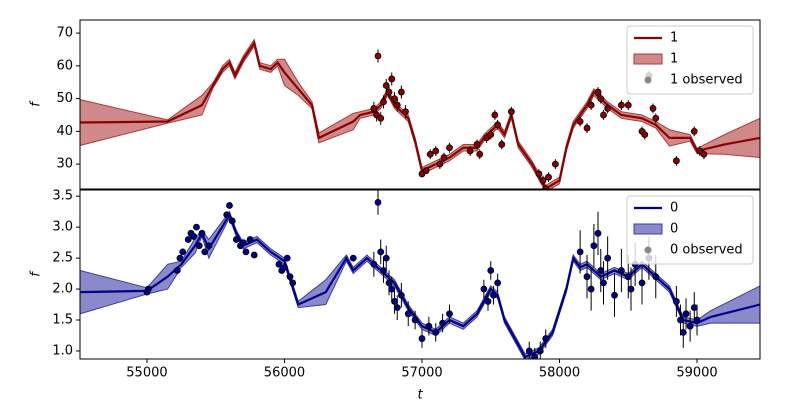  What do you see at coordinates (62, 227) in the screenshot?
I see `y-tick-label: 3.0` at bounding box center [62, 227].